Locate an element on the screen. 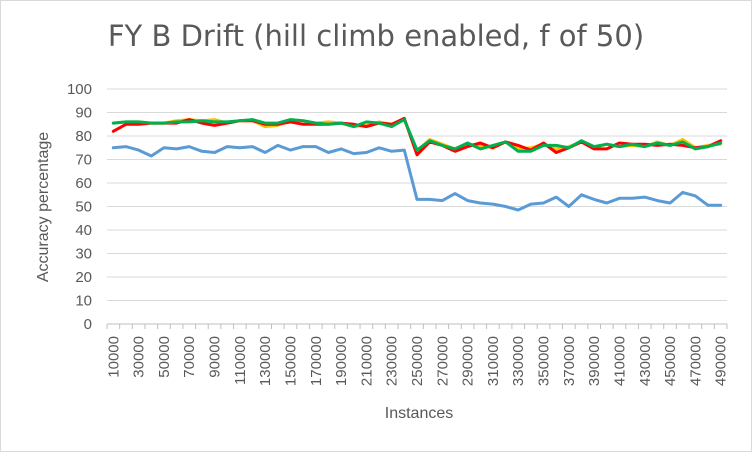 This screenshot has height=452, width=752. x-tick-label: 470000 is located at coordinates (695, 361).